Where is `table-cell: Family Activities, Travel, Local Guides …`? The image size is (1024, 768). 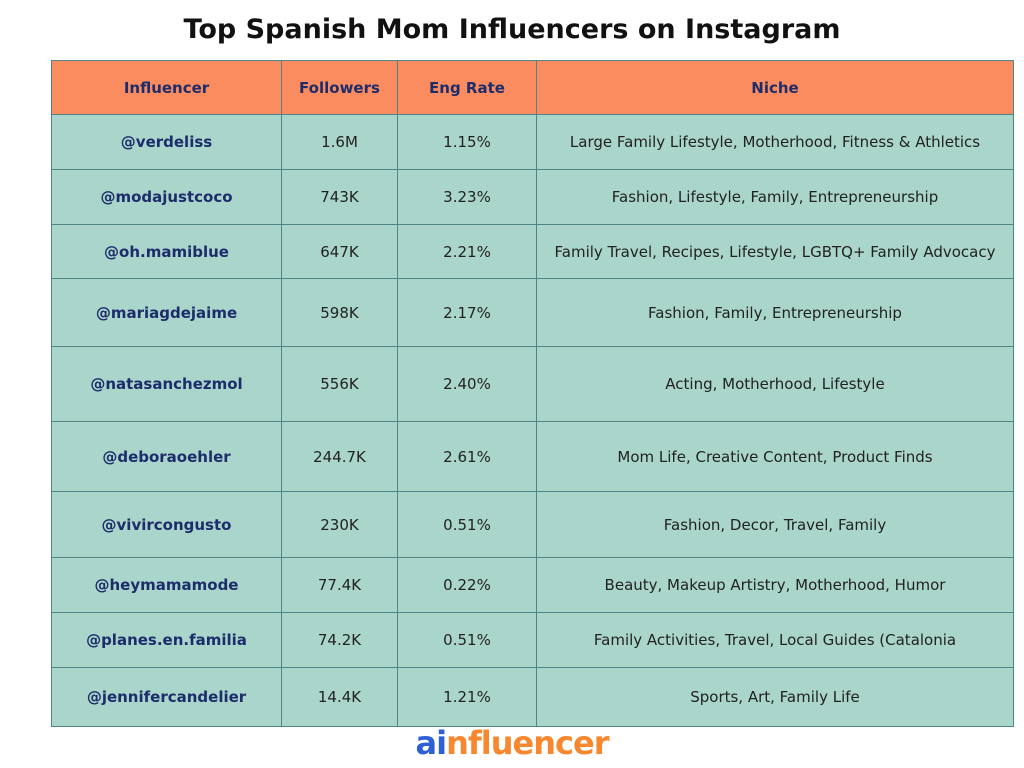 table-cell: Family Activities, Travel, Local Guides … is located at coordinates (775, 640).